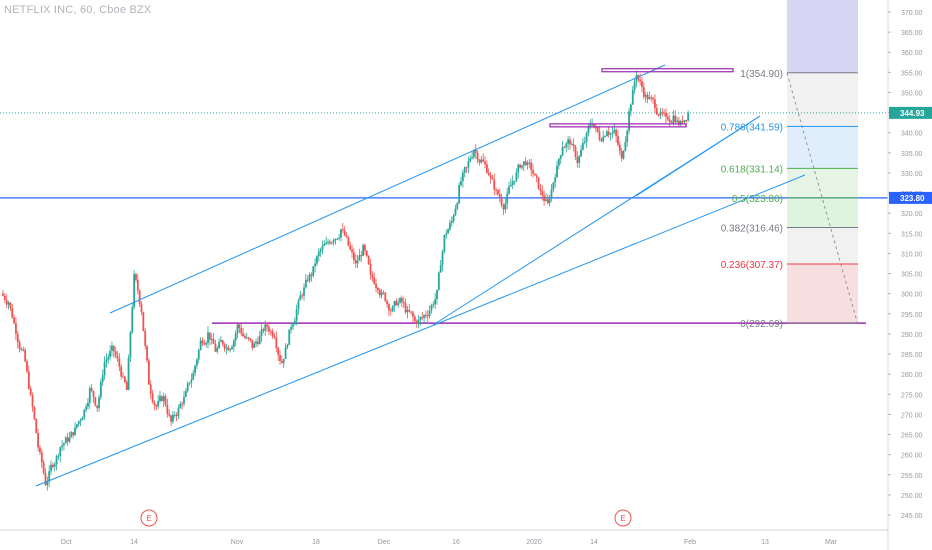  I want to click on price-tick-label: 305.00, so click(912, 275).